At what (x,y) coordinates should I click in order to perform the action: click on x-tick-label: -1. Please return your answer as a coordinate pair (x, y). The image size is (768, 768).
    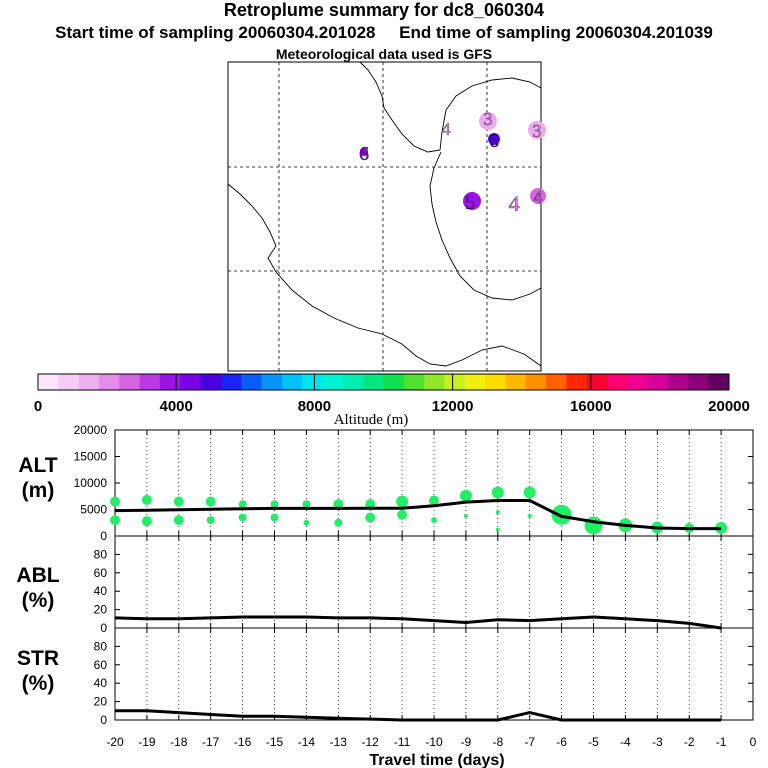
    Looking at the image, I should click on (721, 742).